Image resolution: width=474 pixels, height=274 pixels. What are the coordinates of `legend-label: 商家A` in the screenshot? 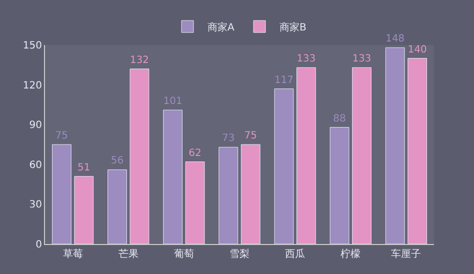 It's located at (221, 27).